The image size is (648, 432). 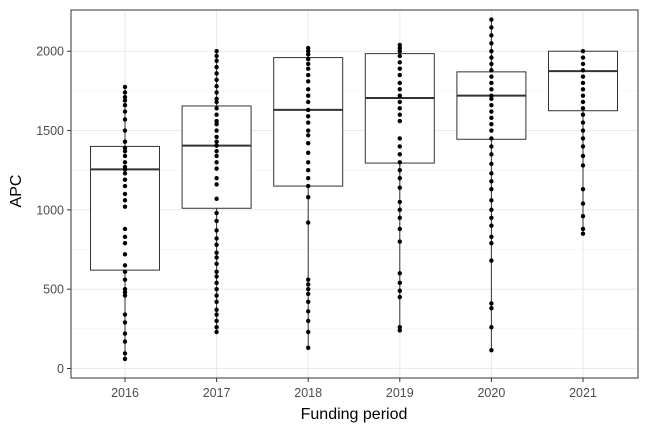 I want to click on points-2020, so click(x=491, y=185).